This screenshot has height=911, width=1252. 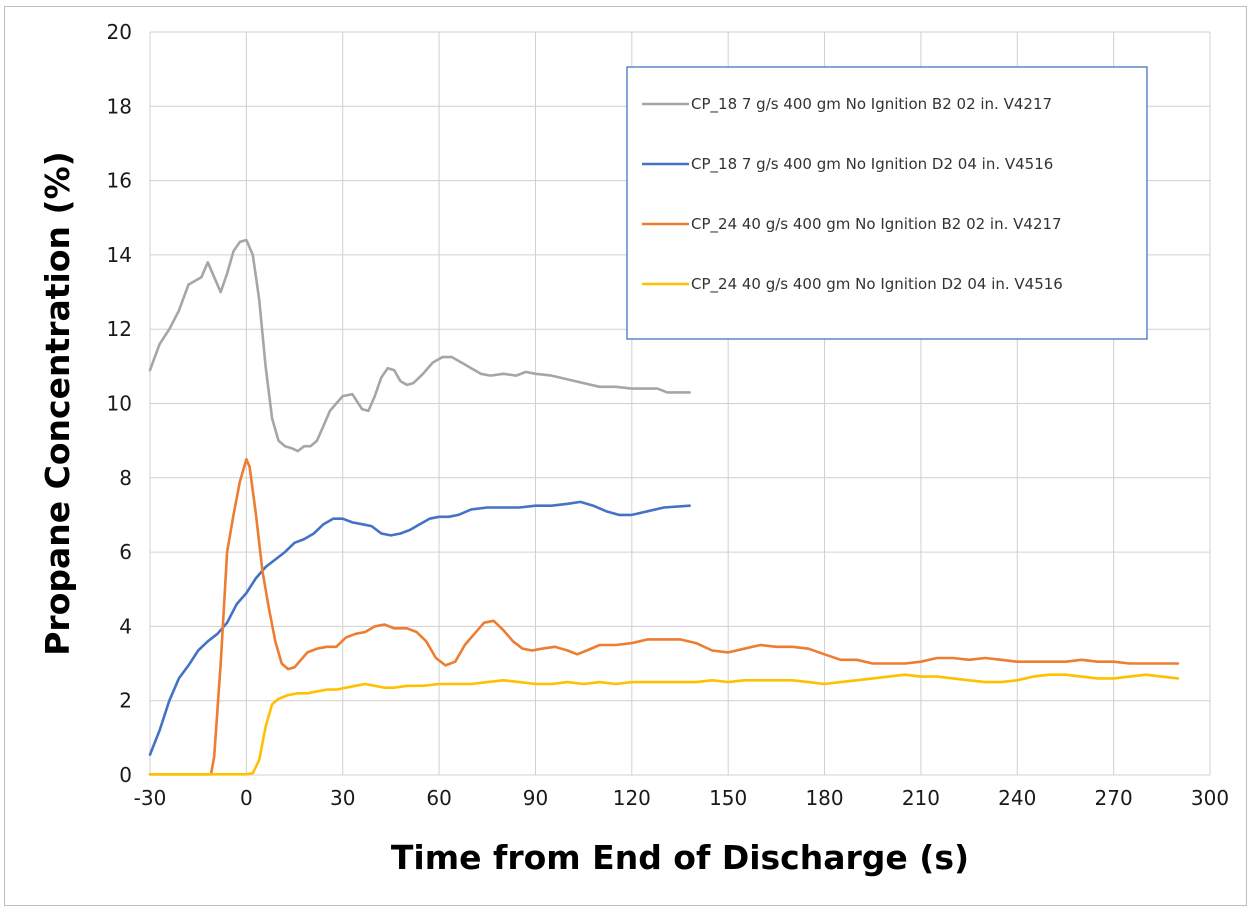 I want to click on x-tick-label: 150, so click(x=728, y=798).